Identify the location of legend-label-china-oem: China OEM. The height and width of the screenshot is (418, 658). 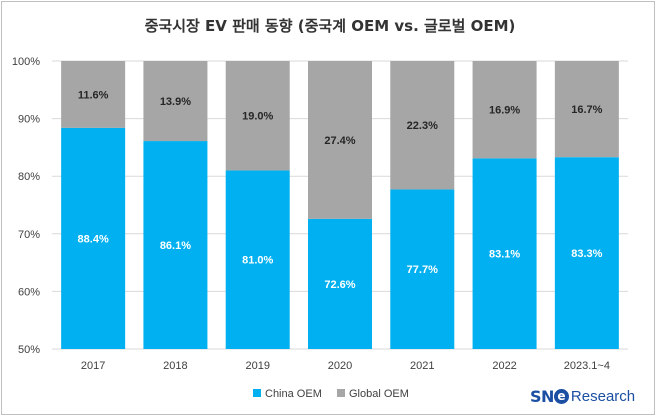
(293, 394).